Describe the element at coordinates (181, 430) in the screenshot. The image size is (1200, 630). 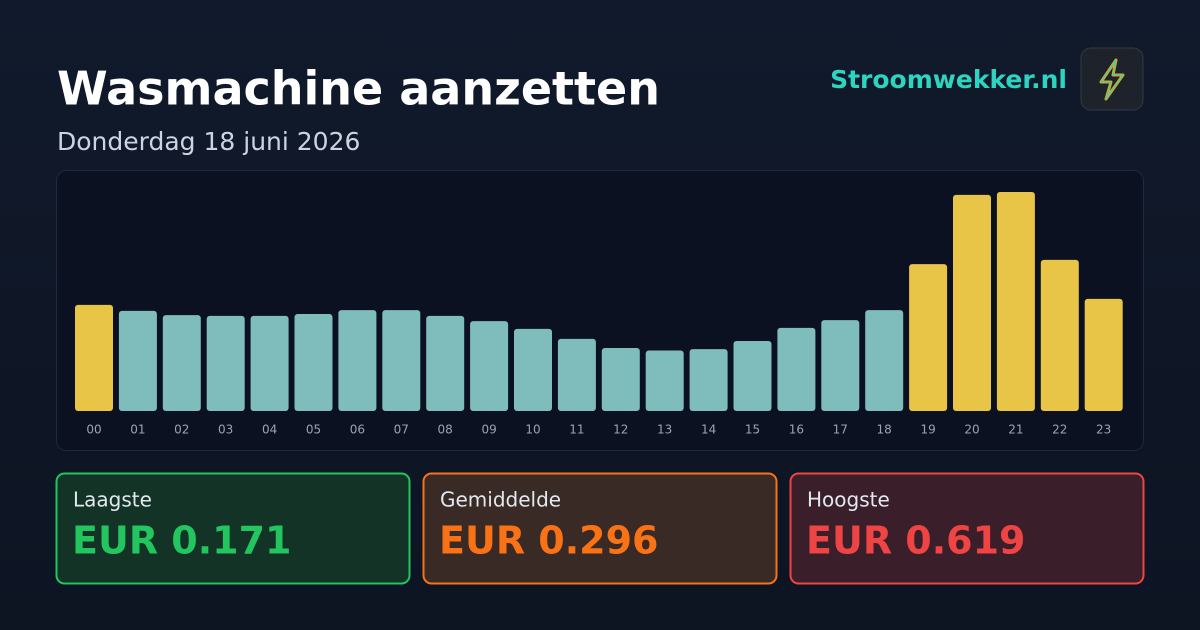
I see `x-tick-label: 02` at that location.